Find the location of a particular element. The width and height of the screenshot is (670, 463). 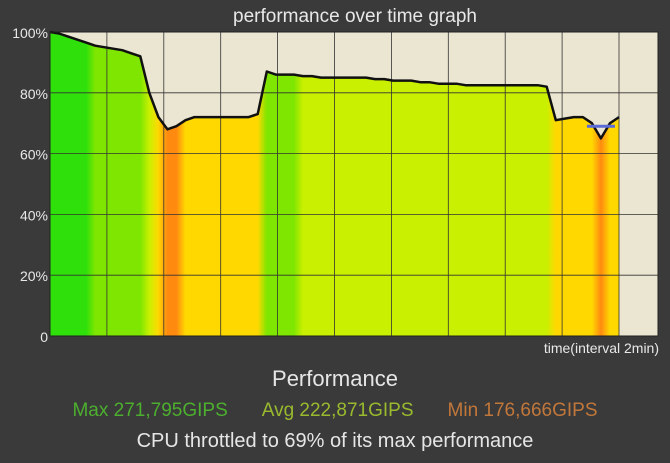

avg-performance: Avg 222,871GIPS is located at coordinates (337, 410).